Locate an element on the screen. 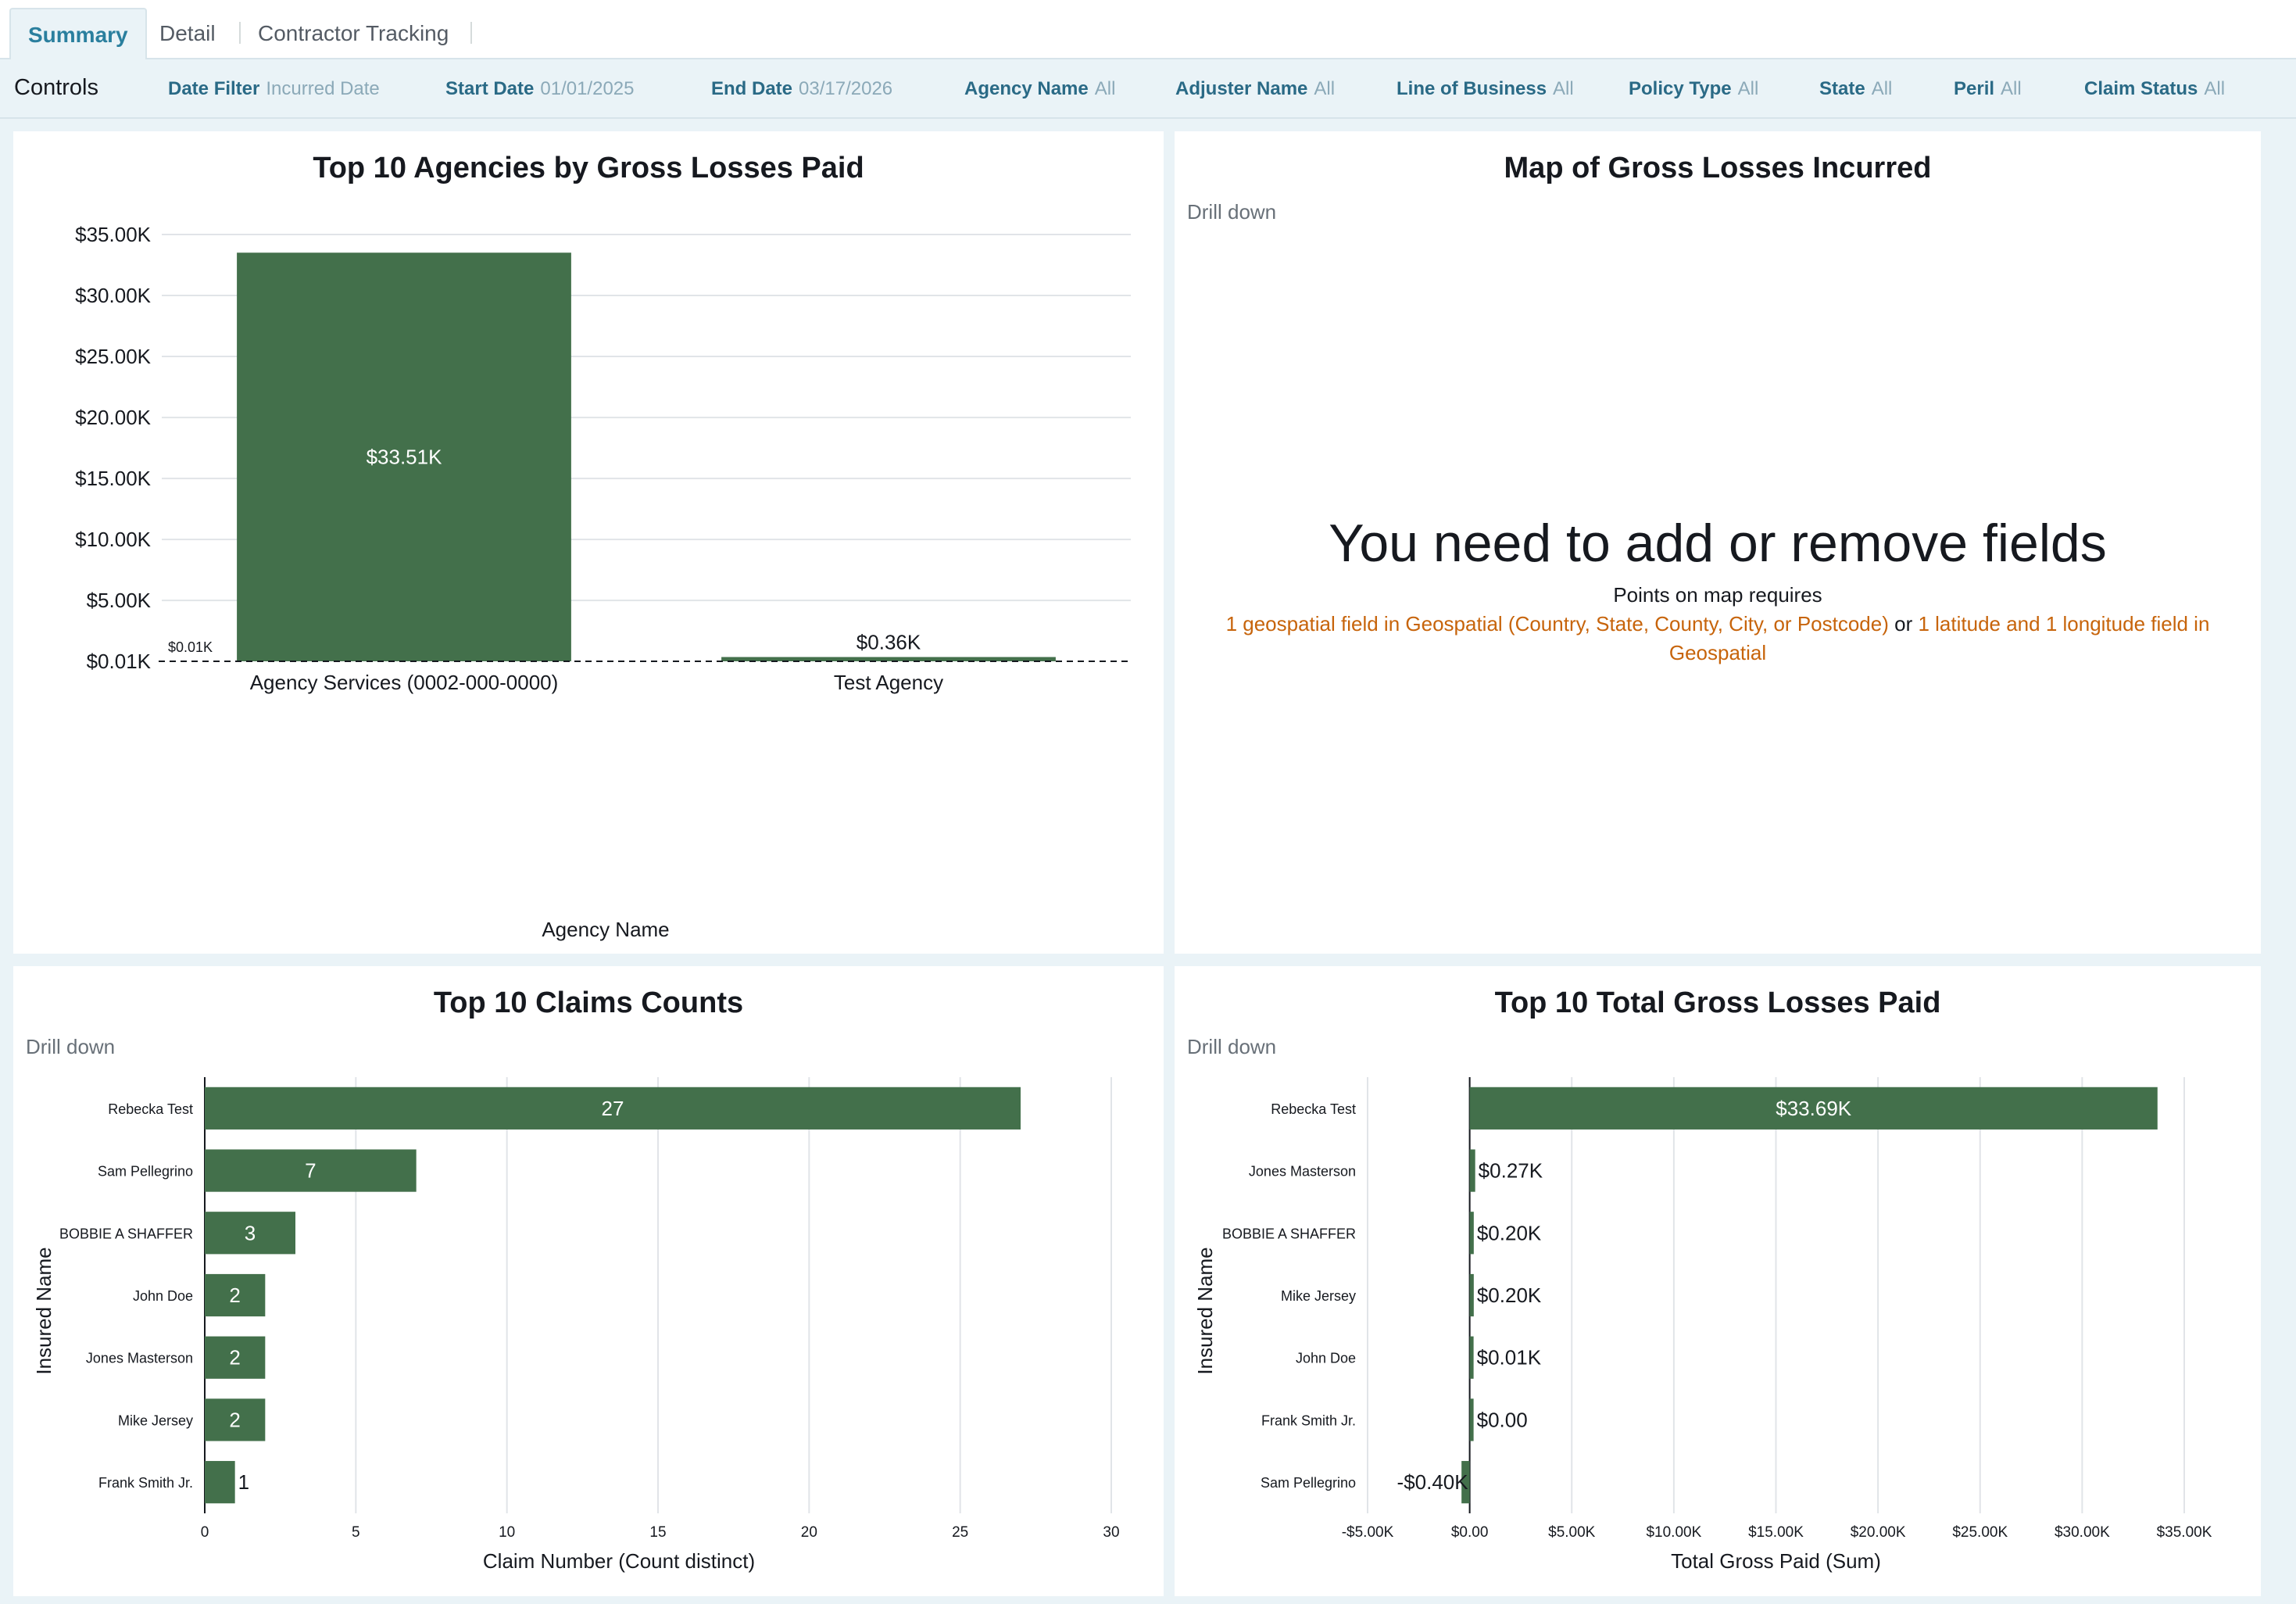 Image resolution: width=2296 pixels, height=1604 pixels. data-label: 3 is located at coordinates (251, 1232).